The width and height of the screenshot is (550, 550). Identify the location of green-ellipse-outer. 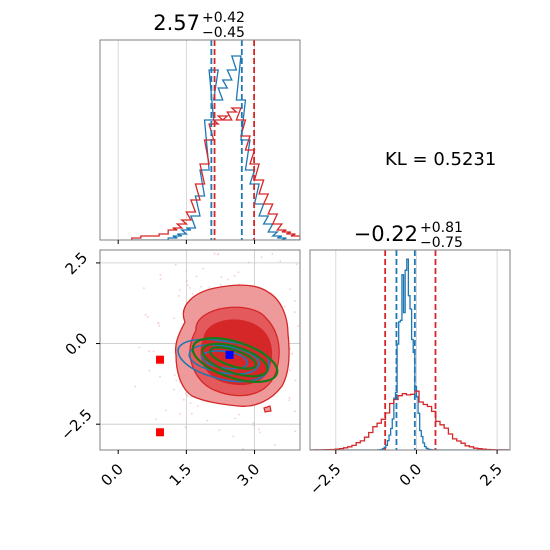
(235, 360).